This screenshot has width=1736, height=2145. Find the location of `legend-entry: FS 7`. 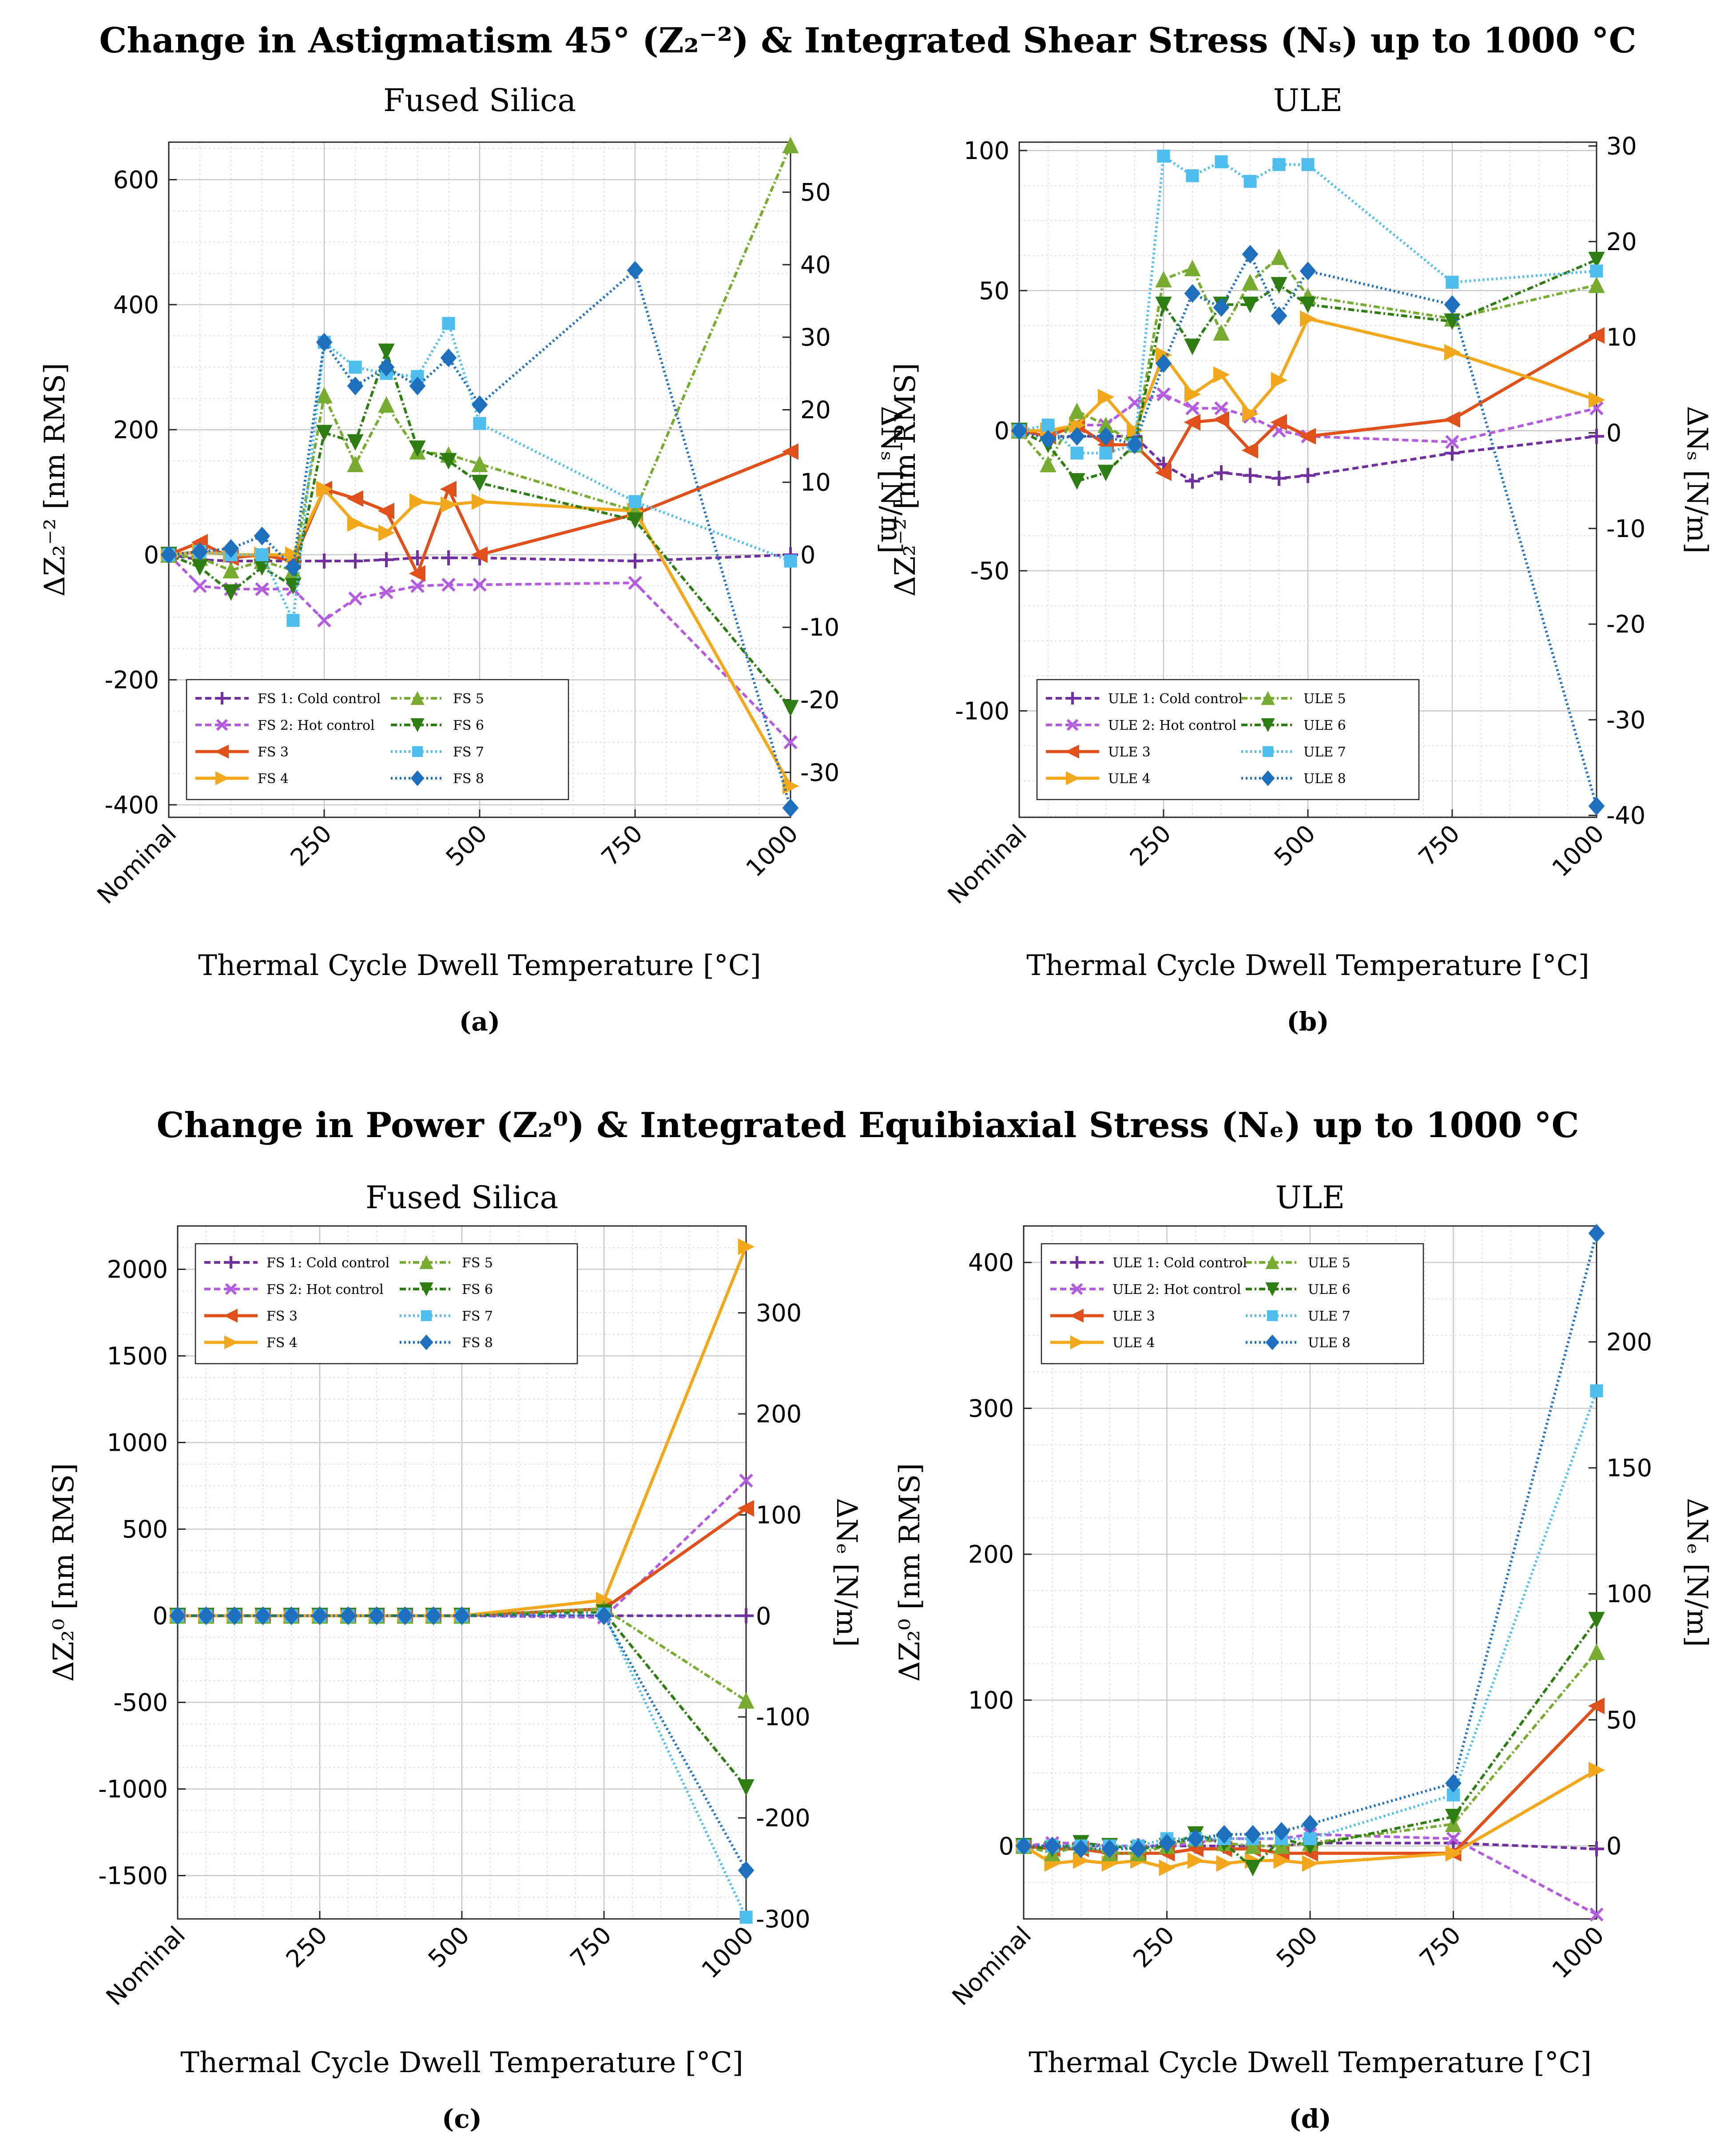

legend-entry: FS 7 is located at coordinates (477, 1316).